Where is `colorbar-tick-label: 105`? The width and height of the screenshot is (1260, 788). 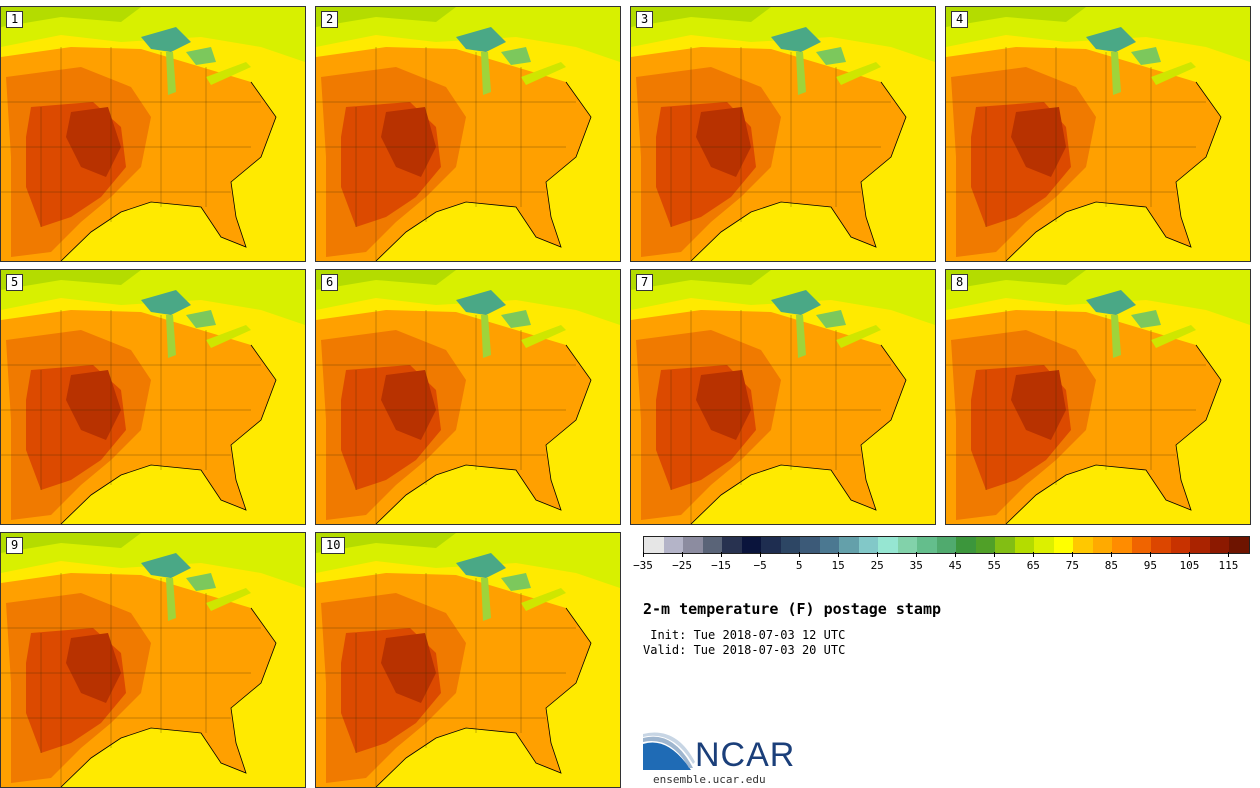 colorbar-tick-label: 105 is located at coordinates (1189, 565).